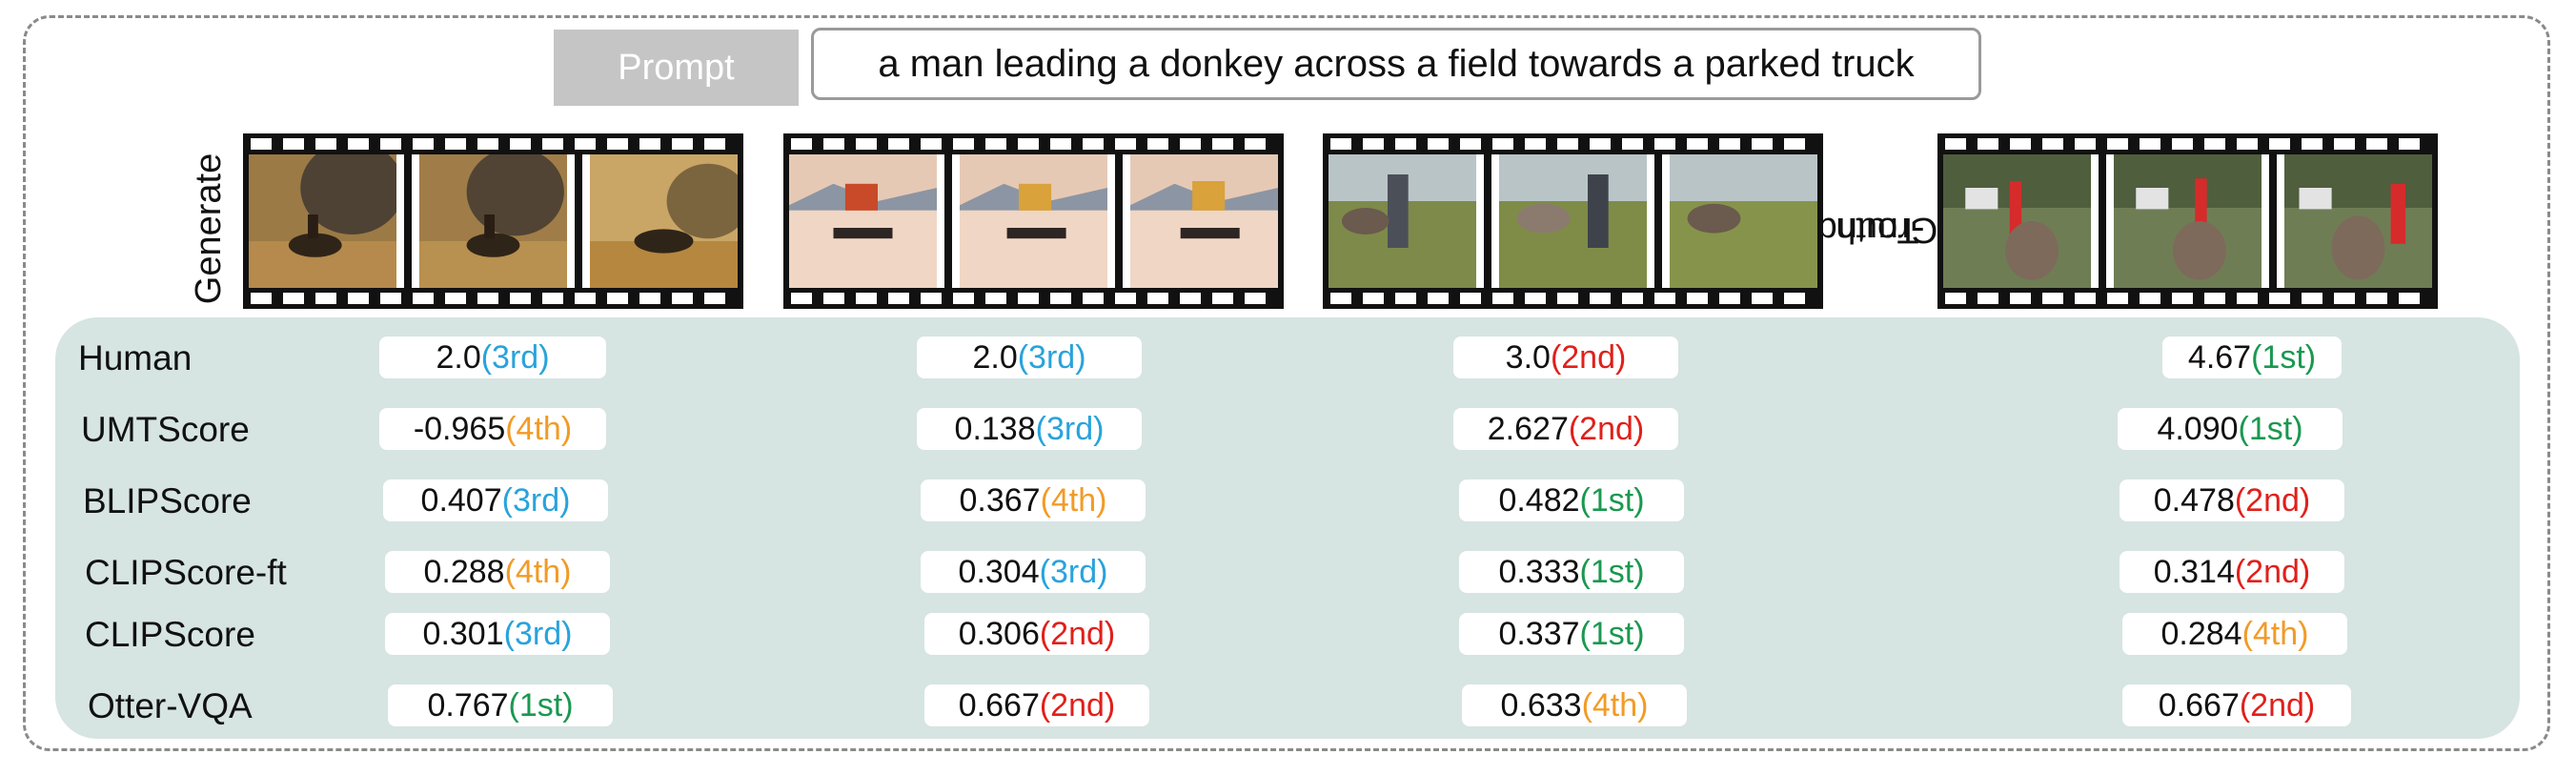  Describe the element at coordinates (1528, 428) in the screenshot. I see `score-value: 2.627` at that location.